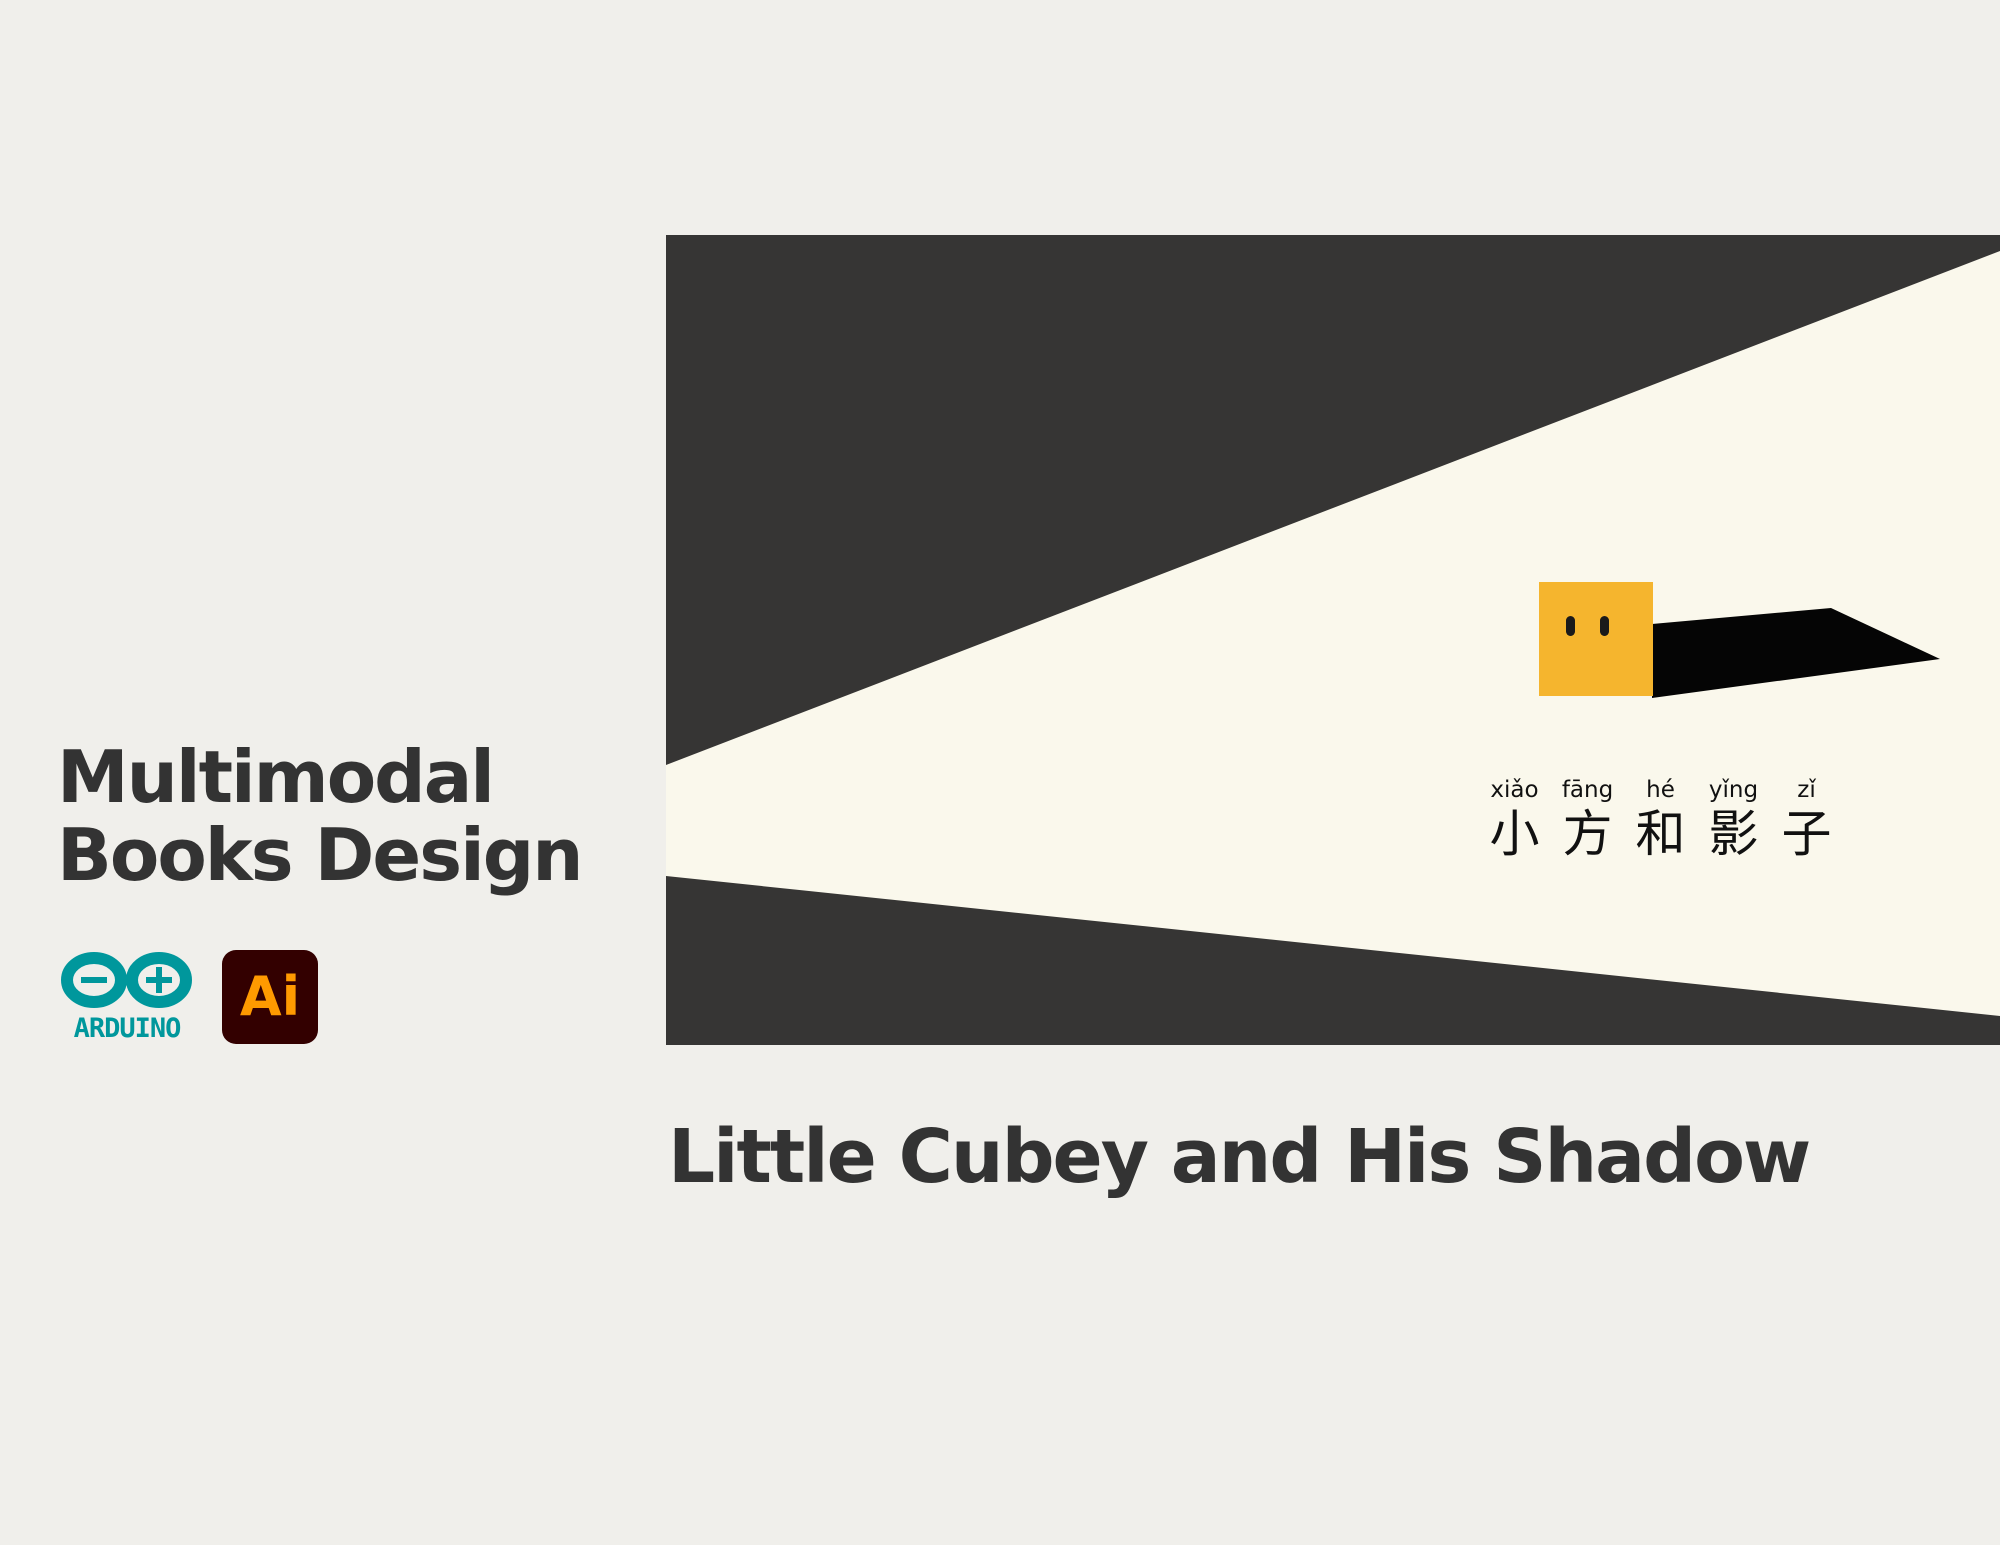 Image resolution: width=2000 pixels, height=1545 pixels. I want to click on pinyin-label: yǐng, so click(1733, 790).